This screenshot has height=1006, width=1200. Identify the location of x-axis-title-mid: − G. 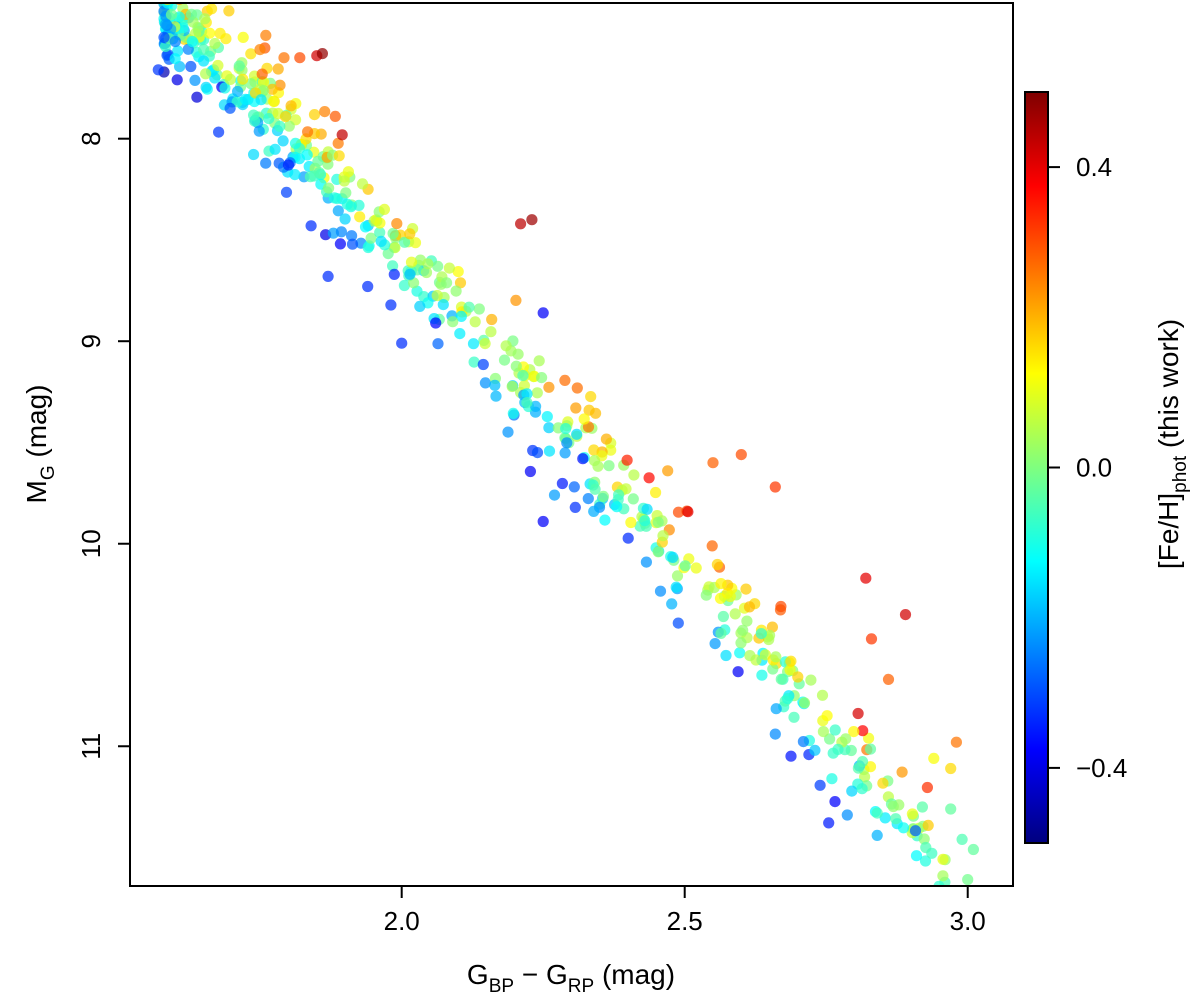
(541, 974).